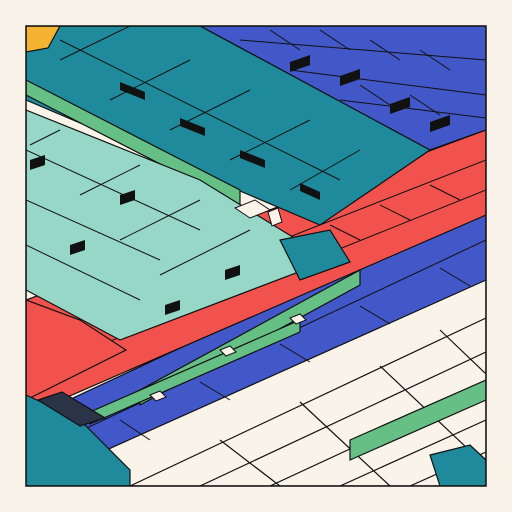 The width and height of the screenshot is (512, 512). Describe the element at coordinates (315, 255) in the screenshot. I see `teal-middle-block` at that location.